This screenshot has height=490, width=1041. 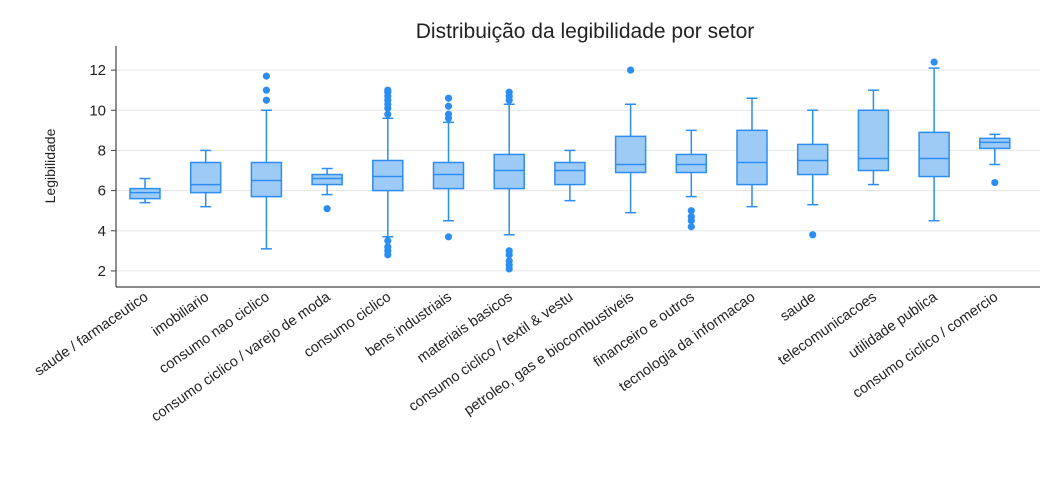 I want to click on y-tick-label-4: 10, so click(x=97, y=110).